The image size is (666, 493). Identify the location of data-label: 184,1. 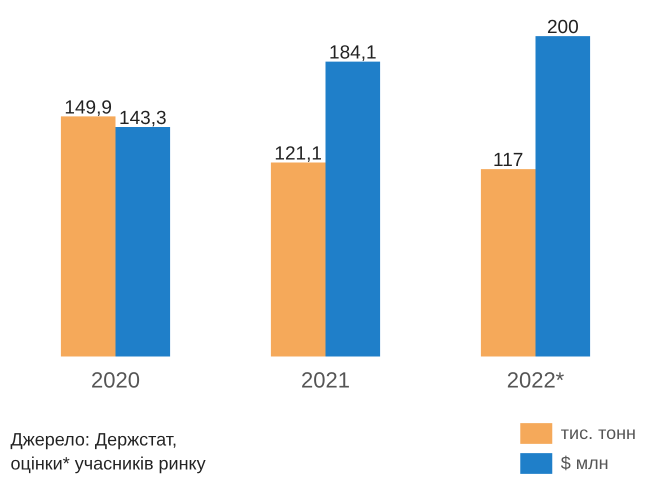
(353, 53).